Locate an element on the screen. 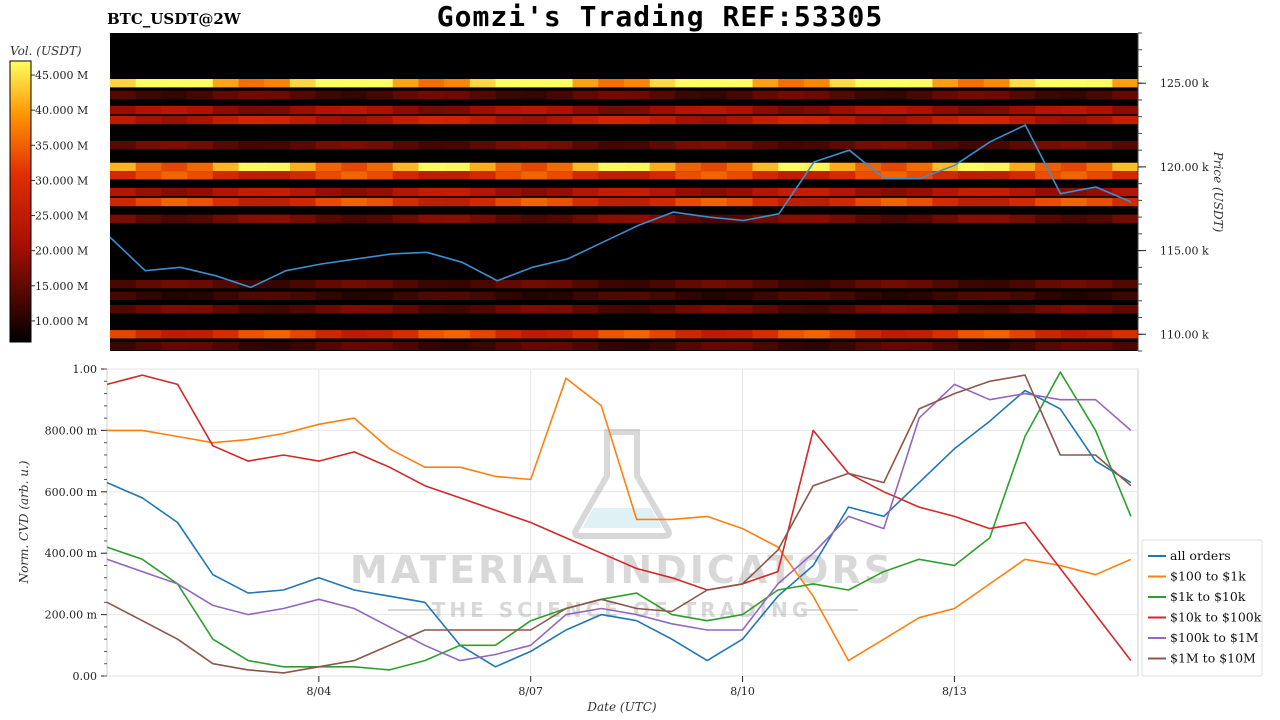 The width and height of the screenshot is (1280, 720). colorbar-tick-label: 45.000 M is located at coordinates (61, 75).